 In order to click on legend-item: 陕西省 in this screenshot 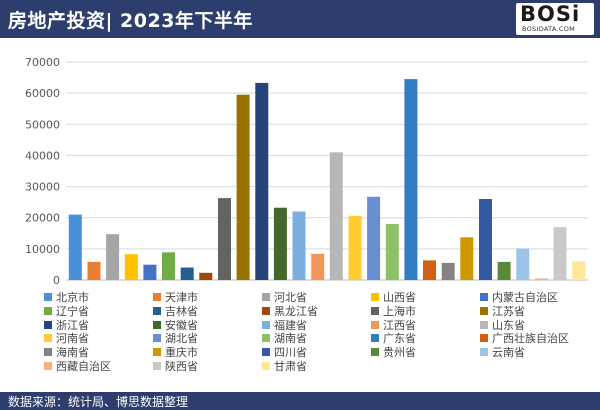, I will do `click(175, 367)`.